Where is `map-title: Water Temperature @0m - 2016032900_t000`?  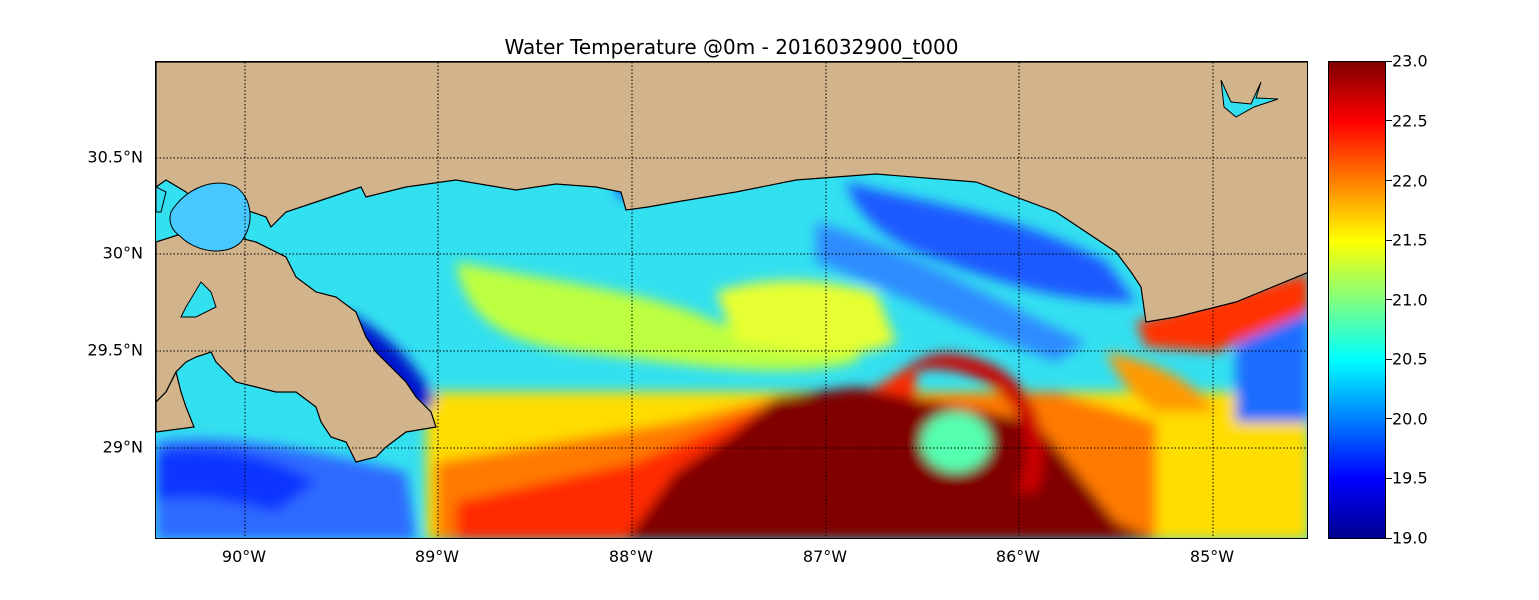
map-title: Water Temperature @0m - 2016032900_t000 is located at coordinates (731, 47).